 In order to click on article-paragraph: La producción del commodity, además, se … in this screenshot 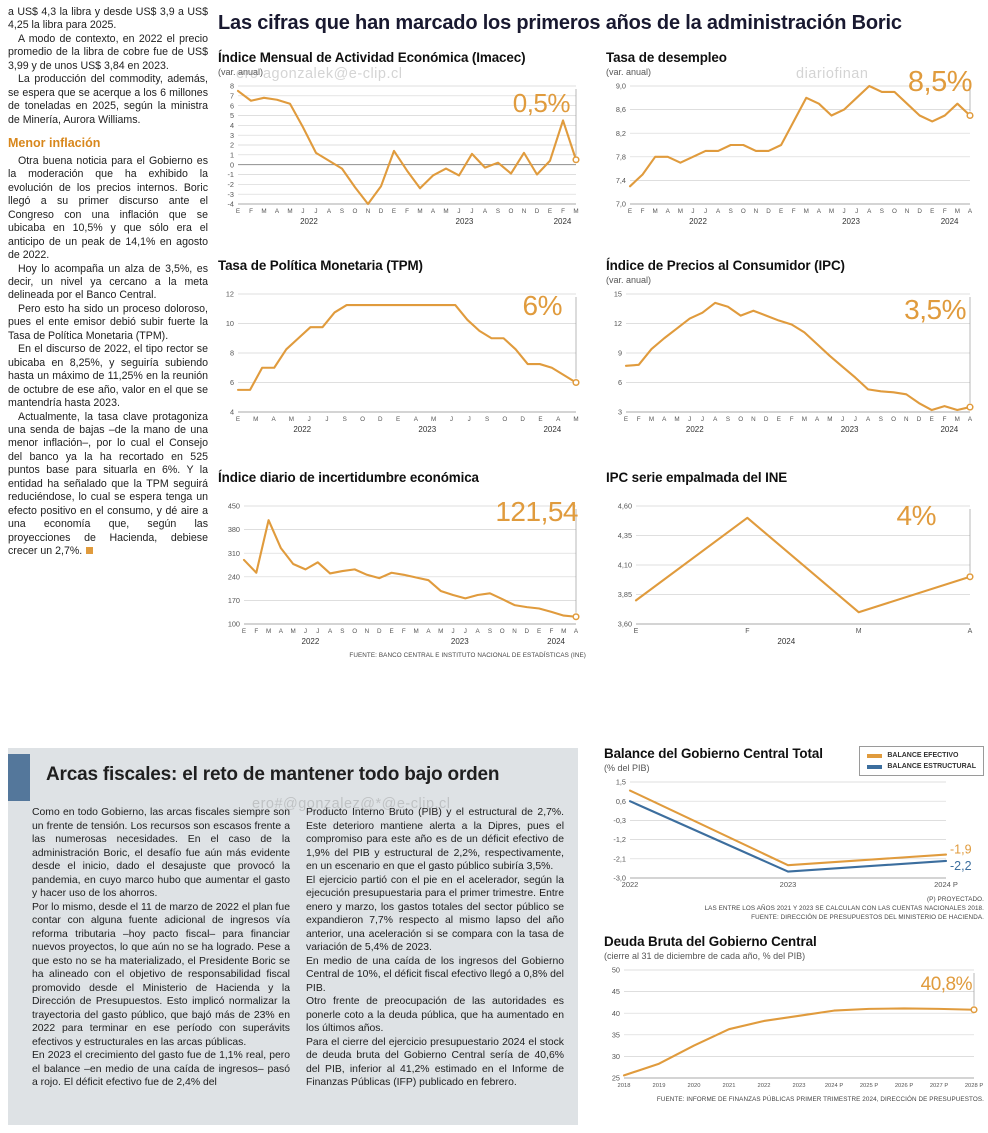, I will do `click(108, 99)`.